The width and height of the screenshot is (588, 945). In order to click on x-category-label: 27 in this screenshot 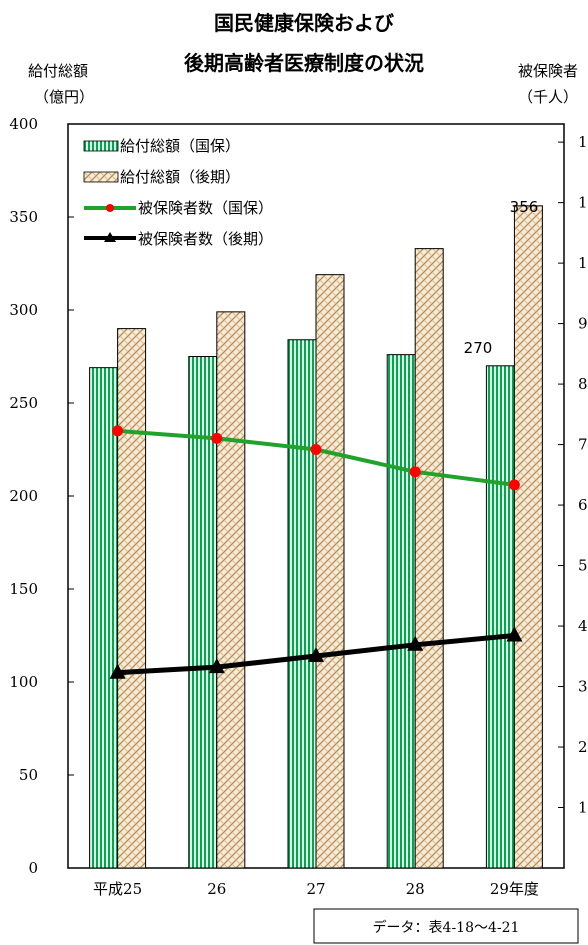, I will do `click(315, 889)`.